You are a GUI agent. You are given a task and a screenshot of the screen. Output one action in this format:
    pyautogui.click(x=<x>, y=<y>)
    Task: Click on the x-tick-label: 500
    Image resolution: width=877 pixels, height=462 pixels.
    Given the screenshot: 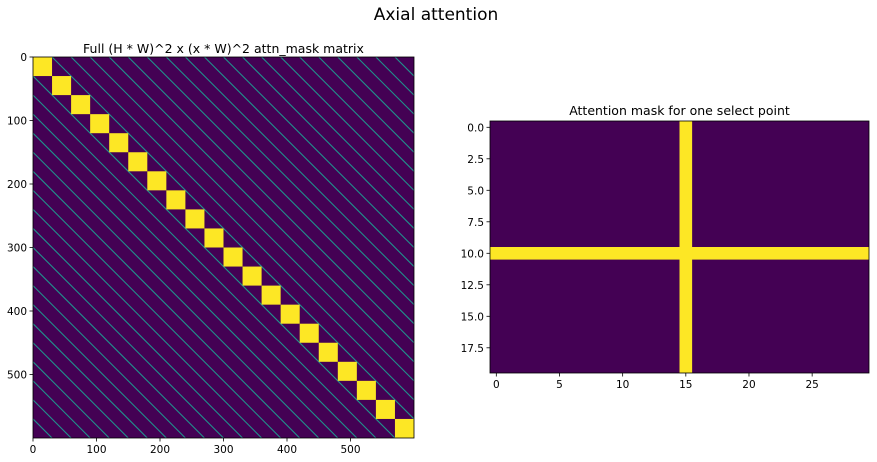 What is the action you would take?
    pyautogui.click(x=350, y=450)
    